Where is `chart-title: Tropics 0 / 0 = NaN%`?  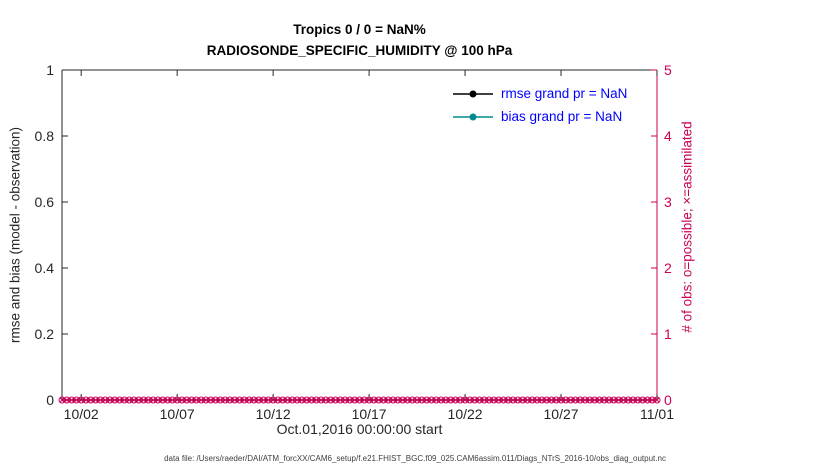
chart-title: Tropics 0 / 0 = NaN% is located at coordinates (359, 29).